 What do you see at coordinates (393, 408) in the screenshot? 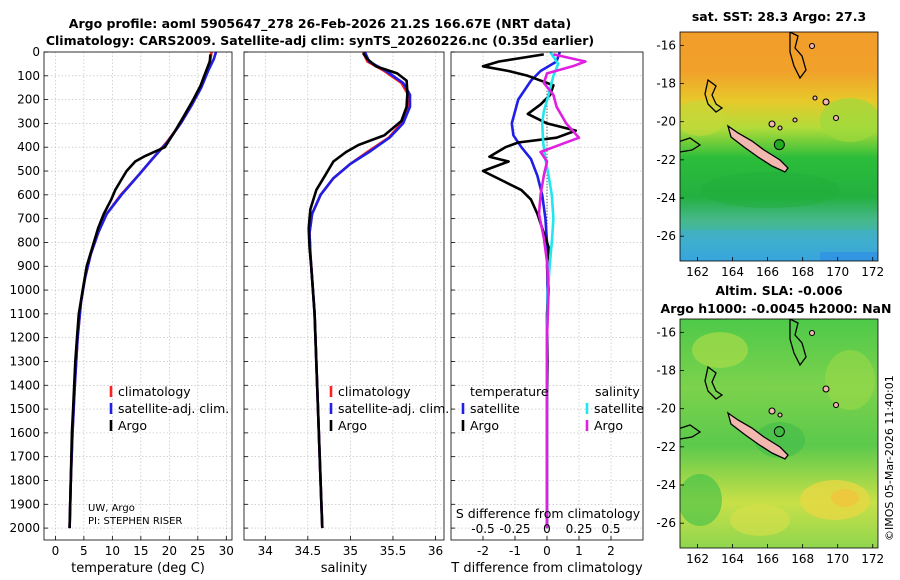
I see `sal-legend-label: satellite-adj. clim.` at bounding box center [393, 408].